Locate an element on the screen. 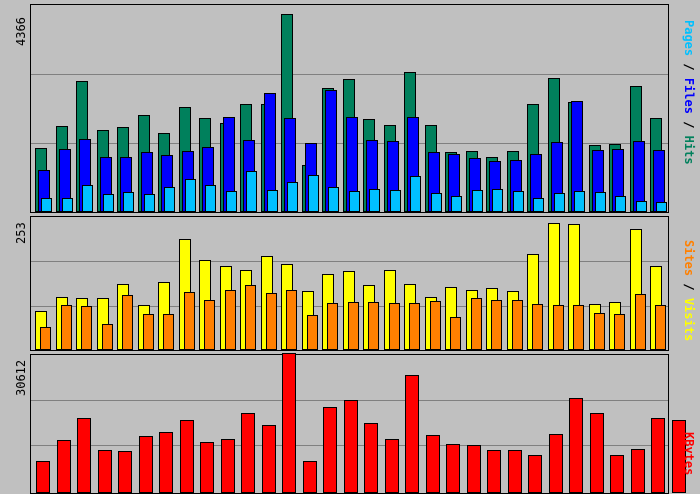 The image size is (700, 494). hits-ymax-label: 4366 is located at coordinates (21, 31).